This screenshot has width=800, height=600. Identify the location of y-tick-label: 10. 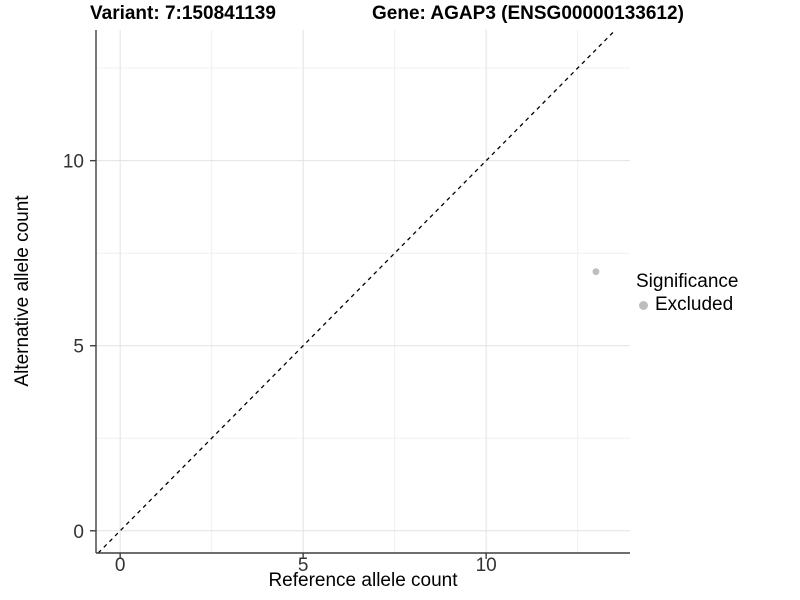
(73, 162).